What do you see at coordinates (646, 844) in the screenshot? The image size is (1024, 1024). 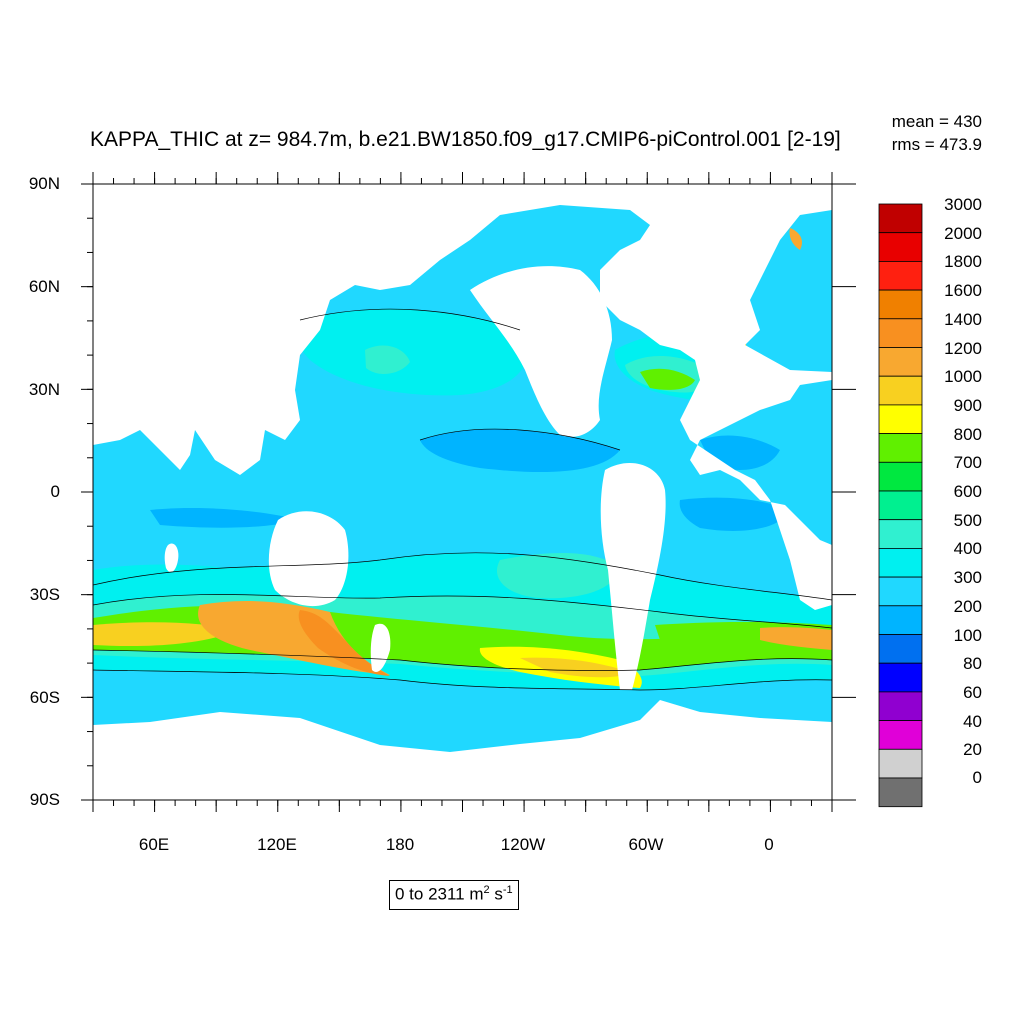 I see `lon-label-60w: 60W` at bounding box center [646, 844].